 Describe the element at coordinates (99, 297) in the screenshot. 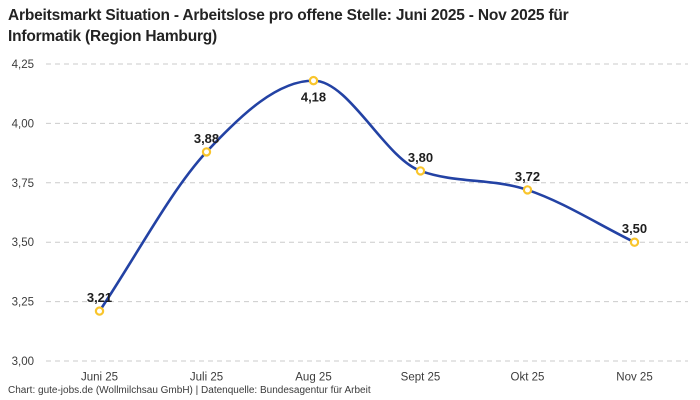

I see `data-point-label: 3,21` at that location.